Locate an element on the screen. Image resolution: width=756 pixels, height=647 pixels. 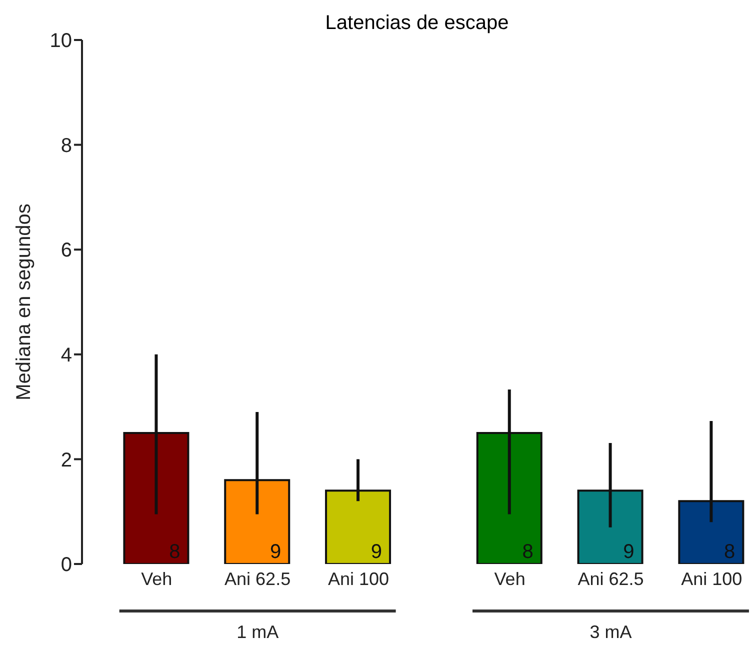
y-tick-label: 10 is located at coordinates (61, 41).